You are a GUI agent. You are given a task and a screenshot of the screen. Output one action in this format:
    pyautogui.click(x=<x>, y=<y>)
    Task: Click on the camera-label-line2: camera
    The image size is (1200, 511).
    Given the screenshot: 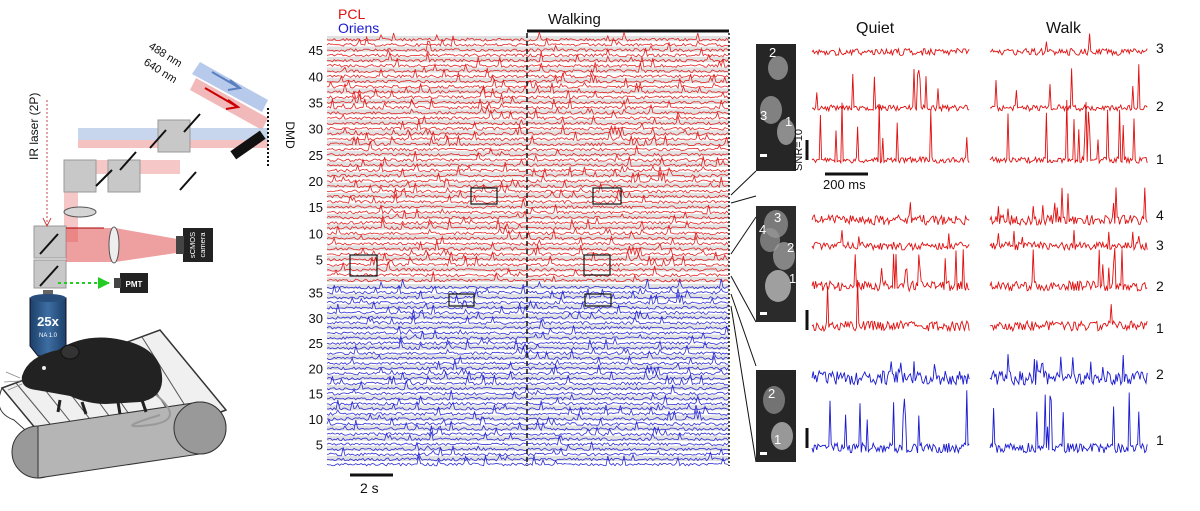 What is the action you would take?
    pyautogui.click(x=202, y=245)
    